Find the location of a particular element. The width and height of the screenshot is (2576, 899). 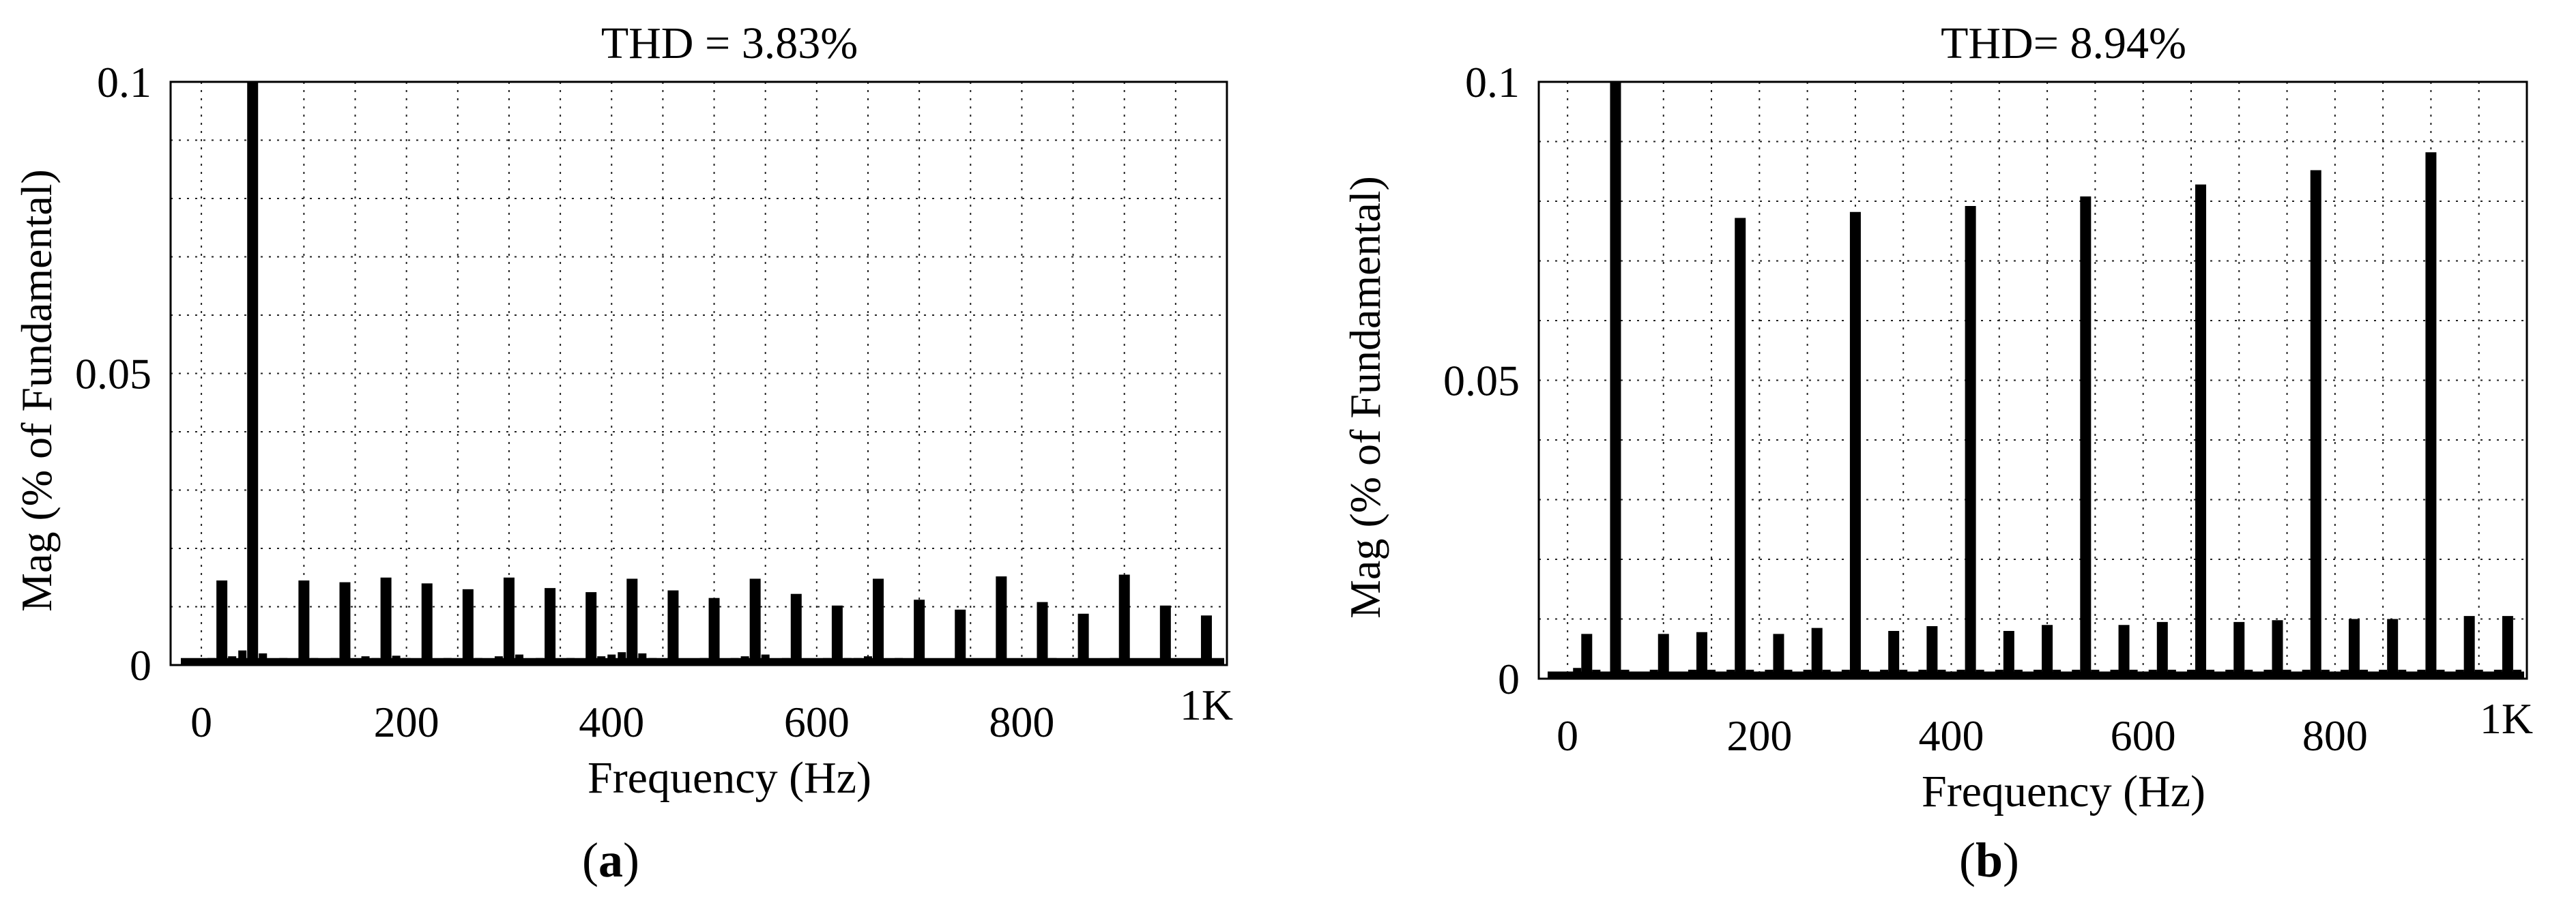

x-tick-label: 800 is located at coordinates (2335, 735).